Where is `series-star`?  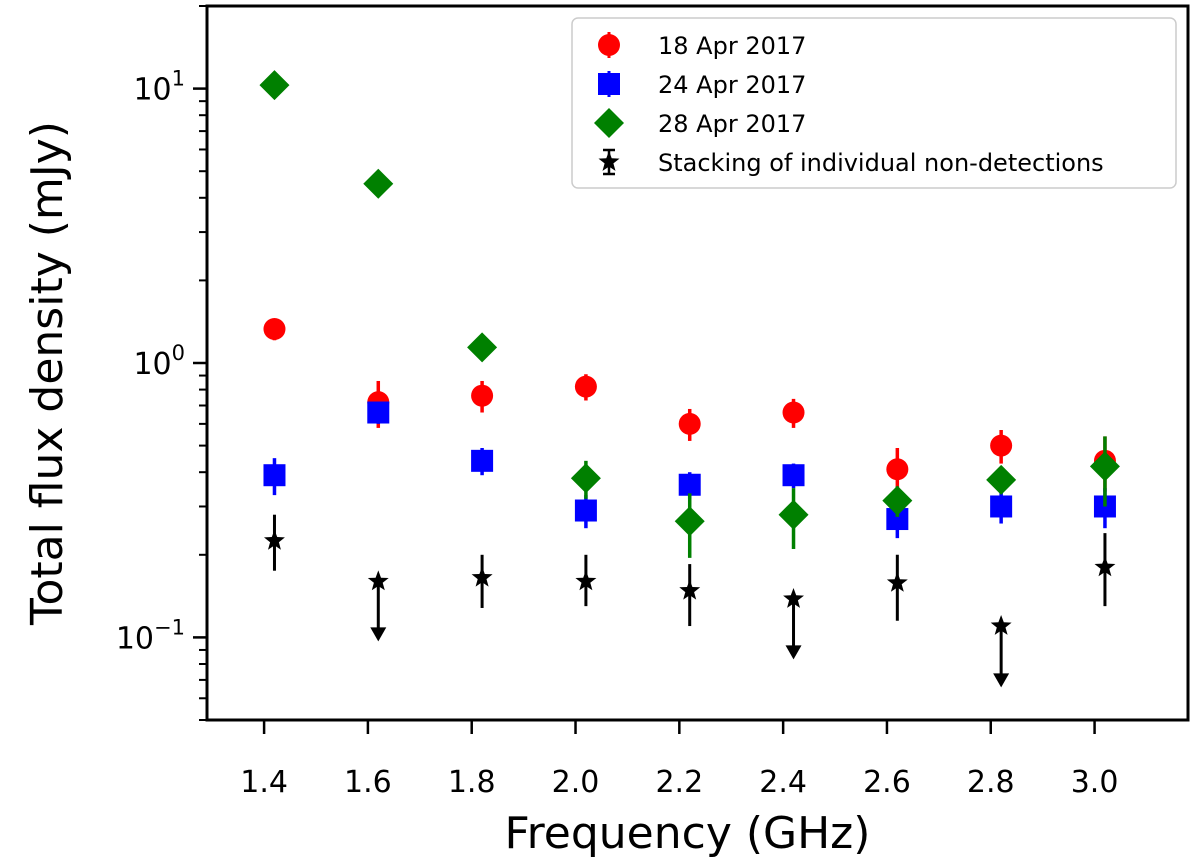
series-star is located at coordinates (690, 601).